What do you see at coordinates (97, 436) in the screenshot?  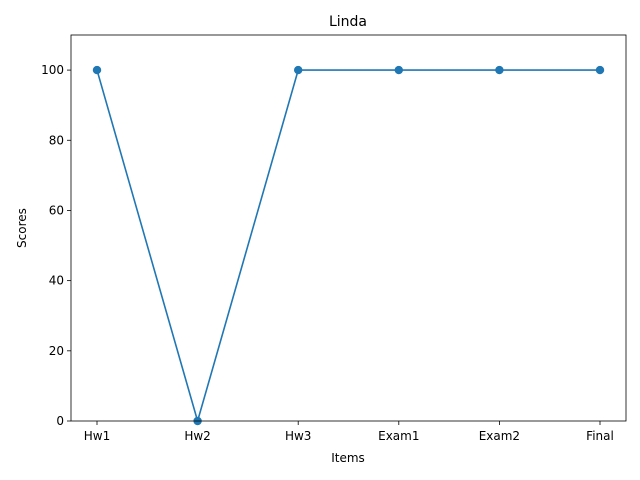 I see `x-tick-label: Hw1` at bounding box center [97, 436].